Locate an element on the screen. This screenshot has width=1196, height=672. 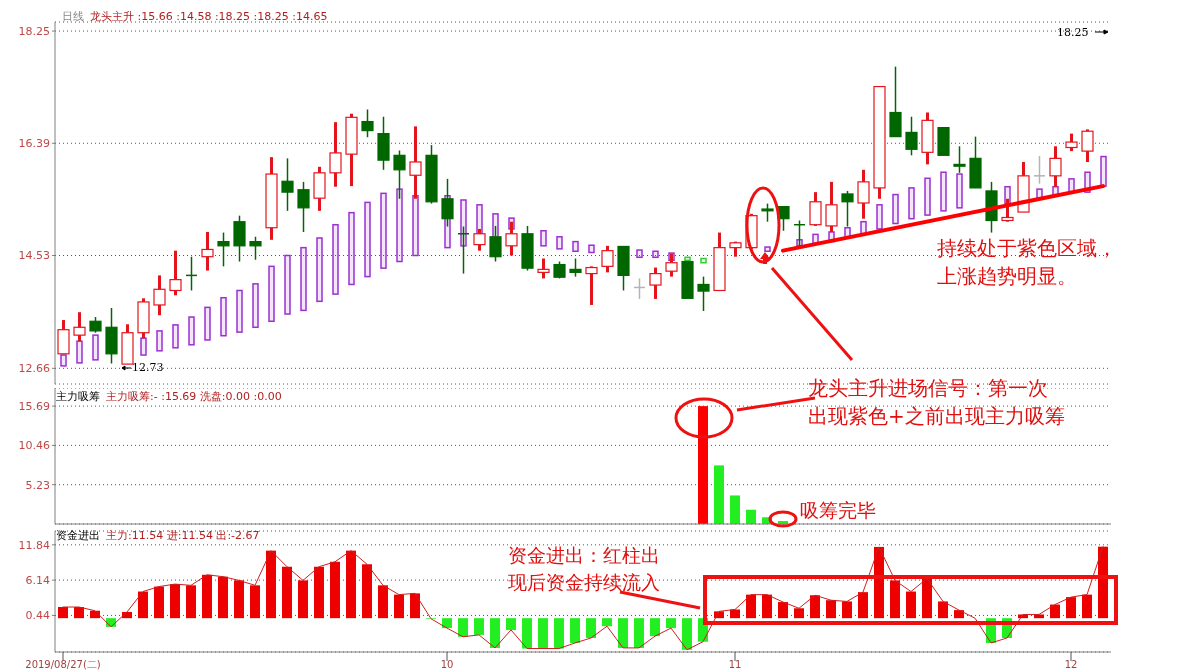
y-tick-label: 18.25 is located at coordinates (34, 31).